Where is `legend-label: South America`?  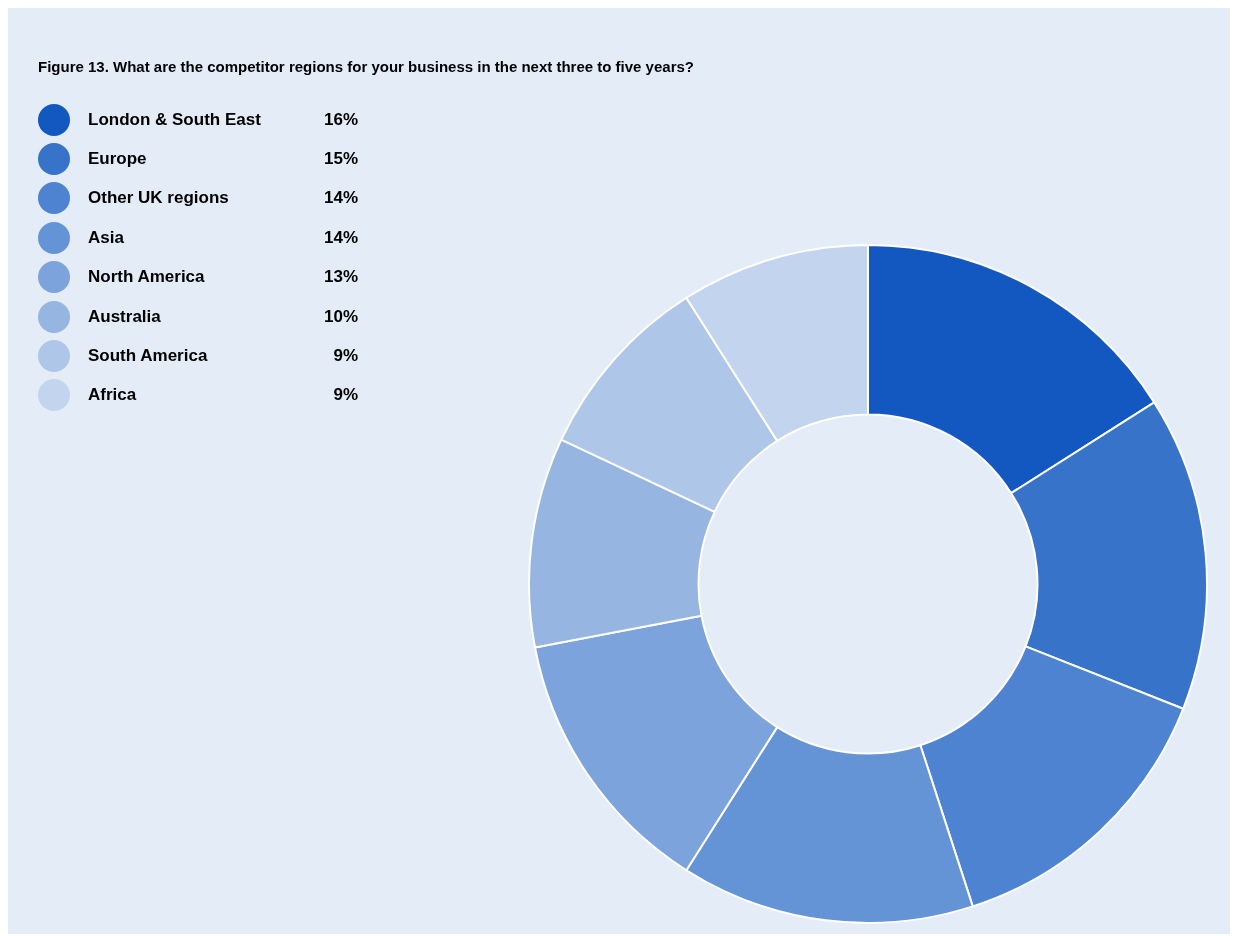 legend-label: South America is located at coordinates (148, 356).